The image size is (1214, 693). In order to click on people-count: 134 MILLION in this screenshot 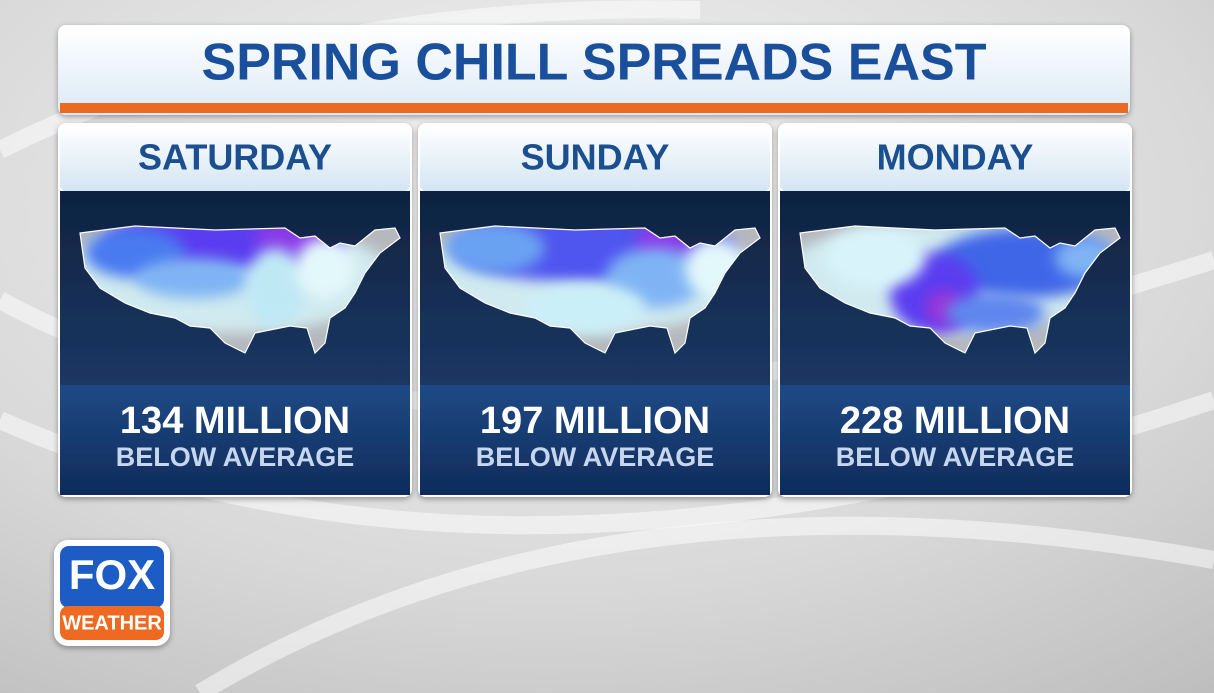, I will do `click(235, 421)`.